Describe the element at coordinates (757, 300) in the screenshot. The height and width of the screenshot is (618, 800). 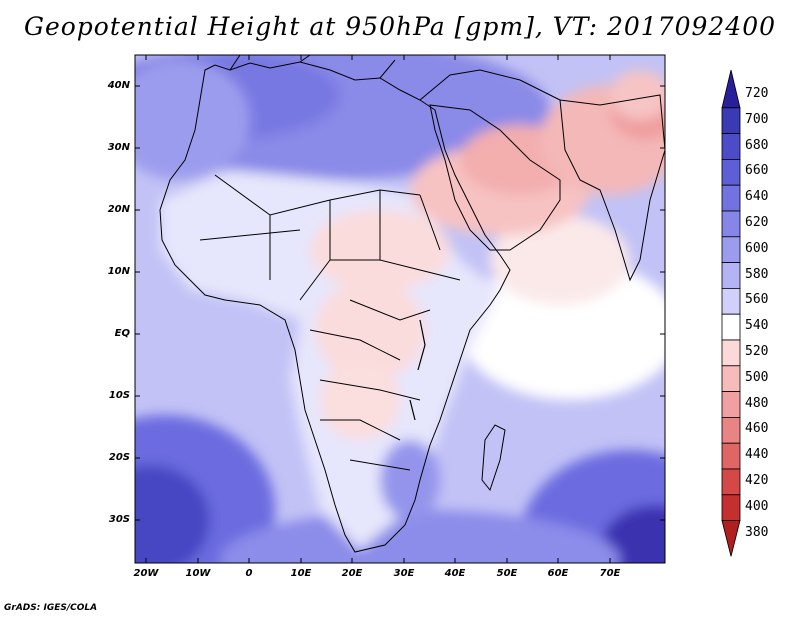
I see `colorbar-label-560: 560` at that location.